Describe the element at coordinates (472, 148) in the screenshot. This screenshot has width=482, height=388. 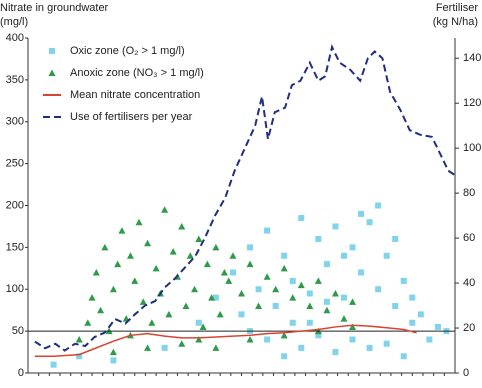
I see `y2-tick-label: 100` at that location.